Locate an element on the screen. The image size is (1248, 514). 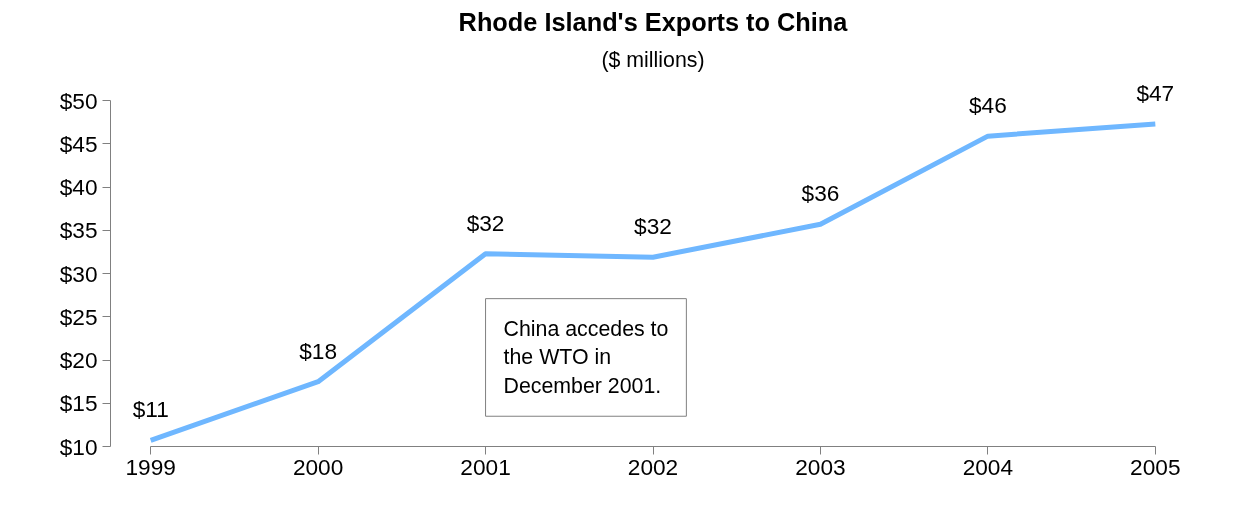
x-tick-label: 1999 is located at coordinates (150, 466).